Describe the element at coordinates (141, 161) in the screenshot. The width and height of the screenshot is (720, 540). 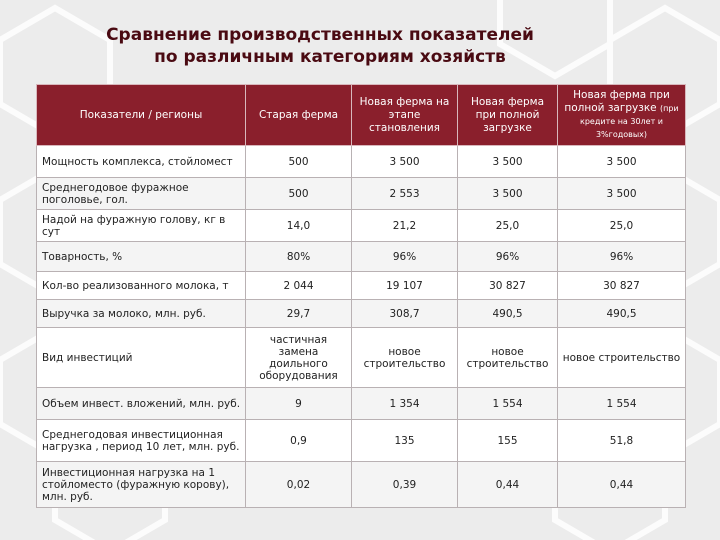
I see `cell-indicator: Мощность комплекса, стойломест` at that location.